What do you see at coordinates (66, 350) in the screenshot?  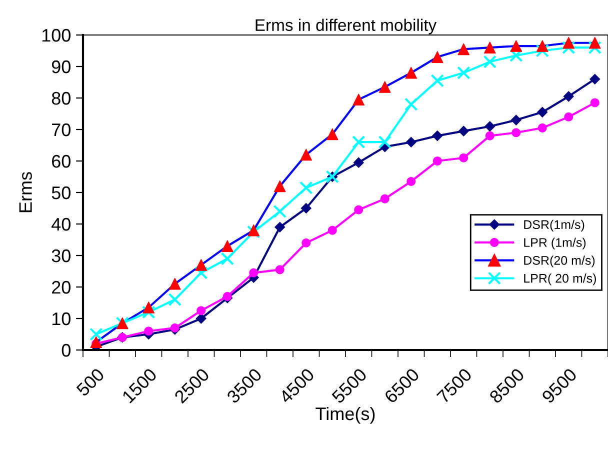 I see `y-tick-label: 0` at bounding box center [66, 350].